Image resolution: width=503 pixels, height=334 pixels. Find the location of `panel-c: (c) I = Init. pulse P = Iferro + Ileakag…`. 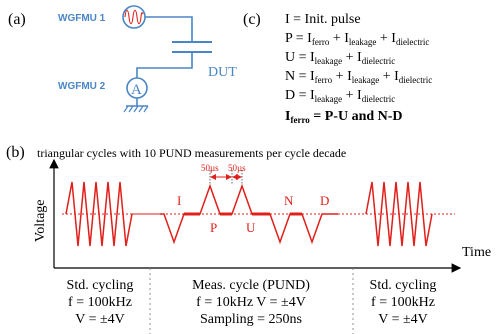

panel-c: (c) I = Init. pulse P = Iferro + Ileakag… is located at coordinates (337, 68).